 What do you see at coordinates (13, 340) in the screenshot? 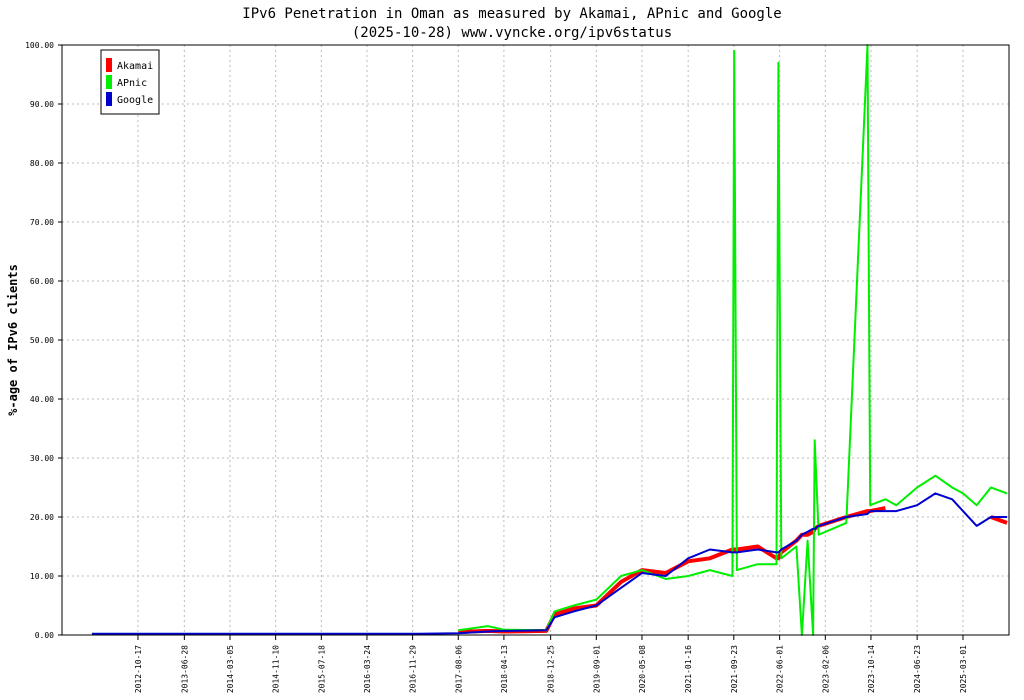
I see `y-axis-label: %-age of IPv6 clients` at bounding box center [13, 340].